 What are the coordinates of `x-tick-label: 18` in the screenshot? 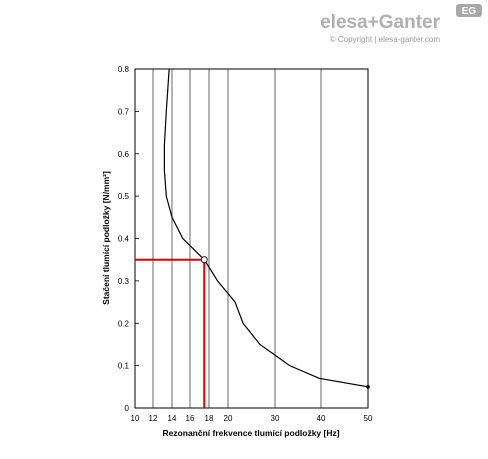 It's located at (209, 418).